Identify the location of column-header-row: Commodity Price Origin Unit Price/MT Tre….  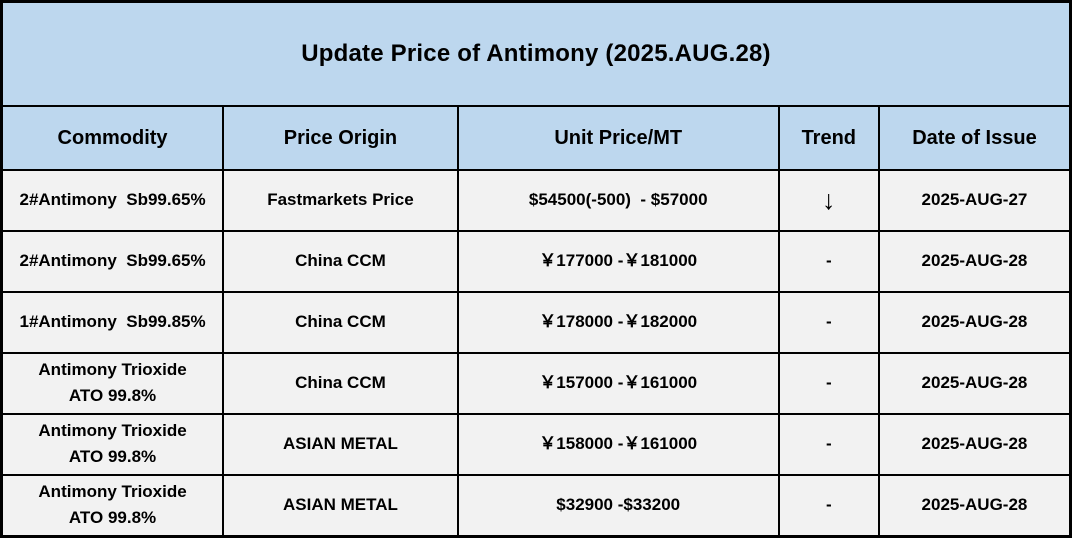
(536, 138).